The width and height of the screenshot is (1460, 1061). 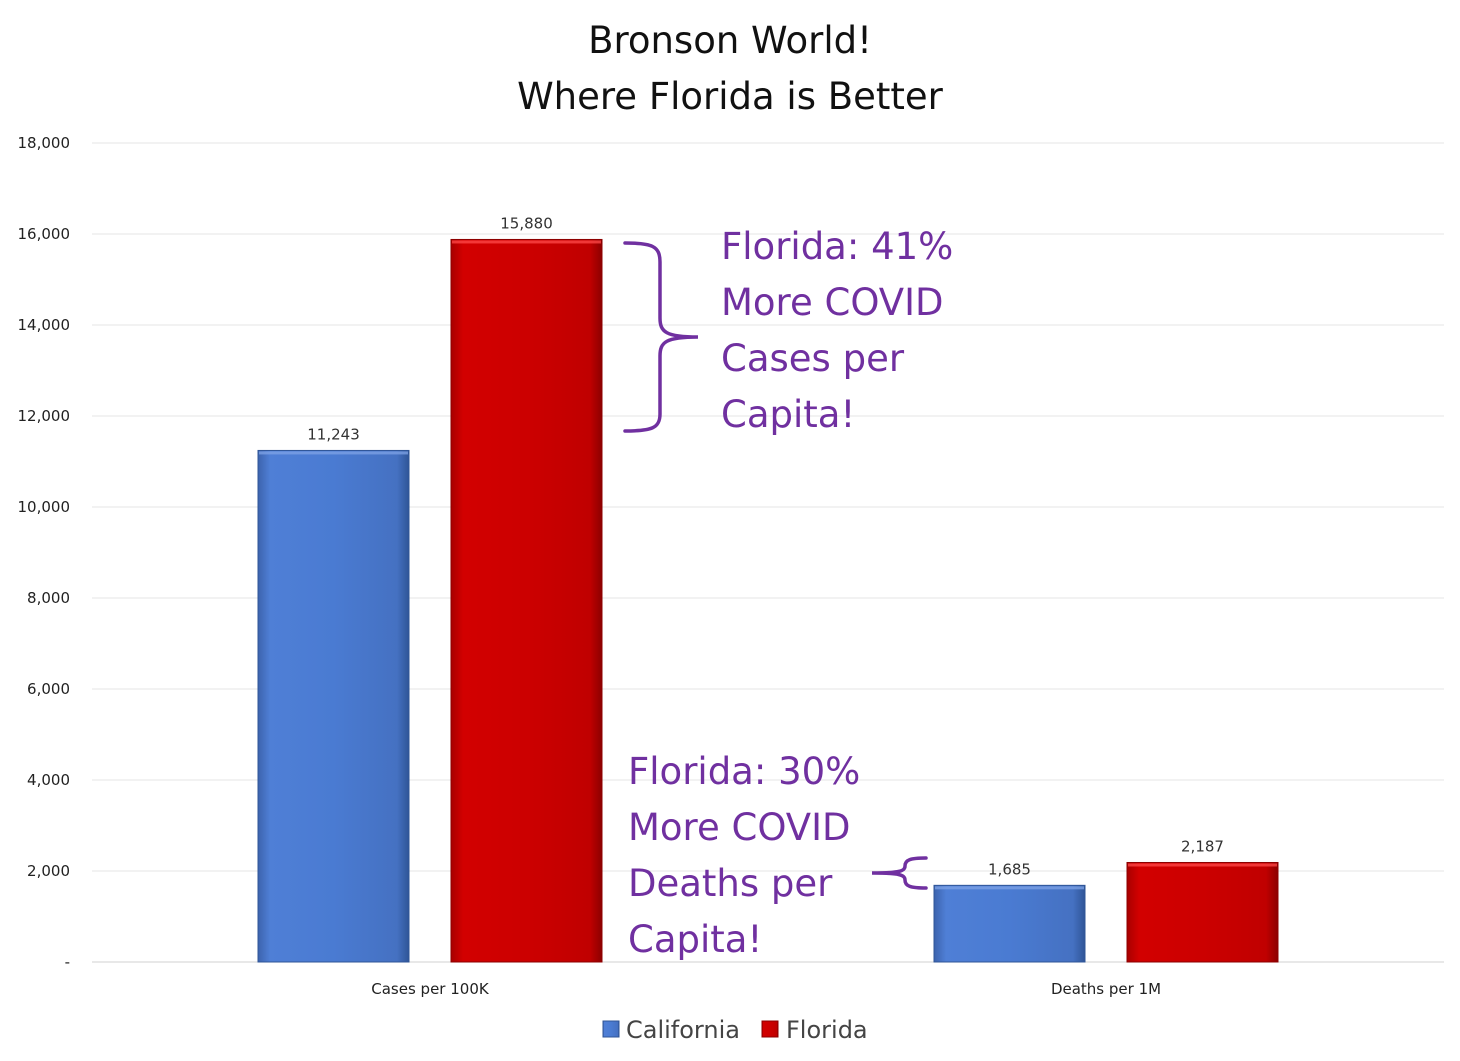 I want to click on cases-brace, so click(x=661, y=337).